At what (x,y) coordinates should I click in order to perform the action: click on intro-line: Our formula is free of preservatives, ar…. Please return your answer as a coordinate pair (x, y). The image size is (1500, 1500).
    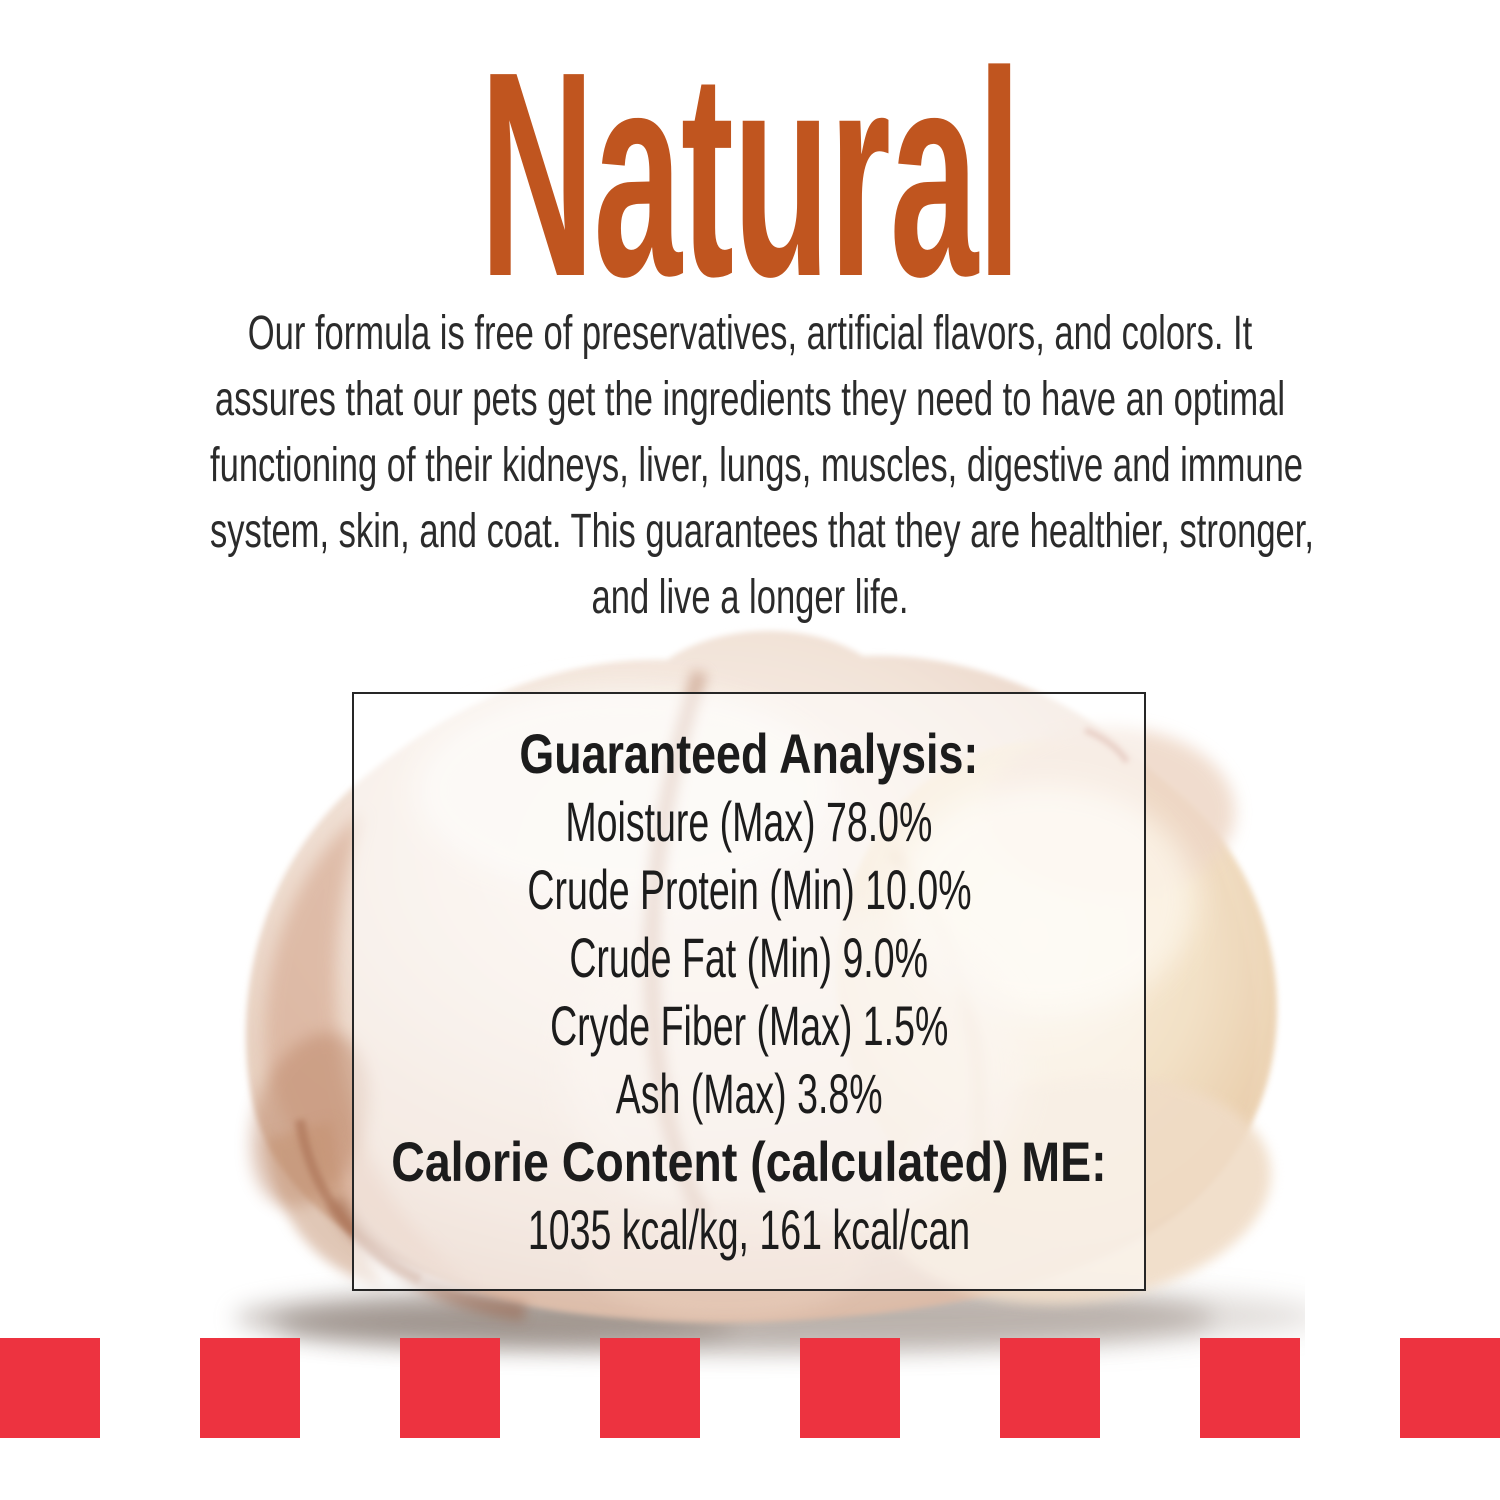
    Looking at the image, I should click on (750, 333).